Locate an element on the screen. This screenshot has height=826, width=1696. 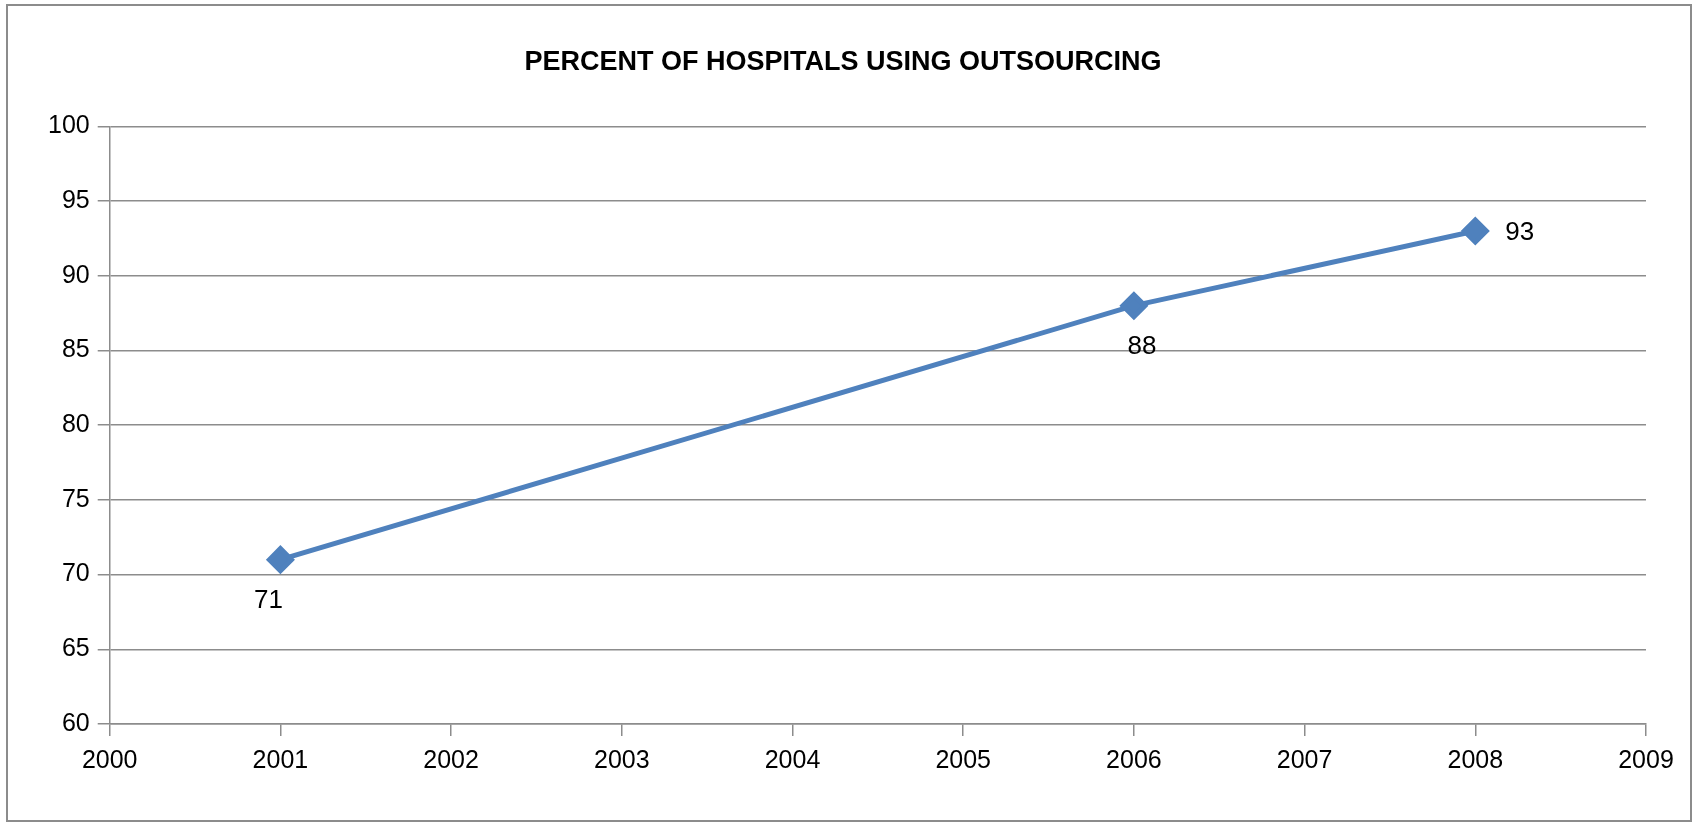
y-tick-label: 60 is located at coordinates (75, 721).